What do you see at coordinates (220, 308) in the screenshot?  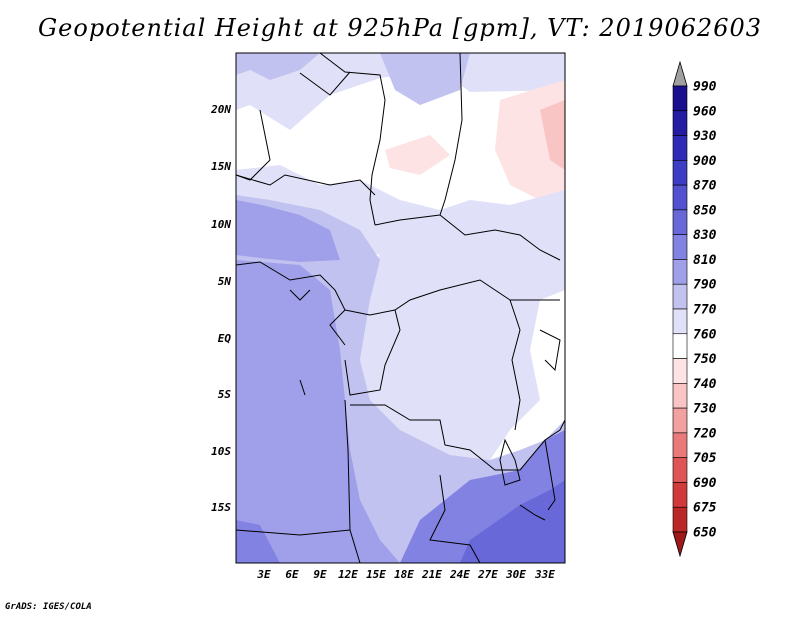 I see `lat-axis: 20N 15N 10N 5N EQ 5S 10S 15S` at bounding box center [220, 308].